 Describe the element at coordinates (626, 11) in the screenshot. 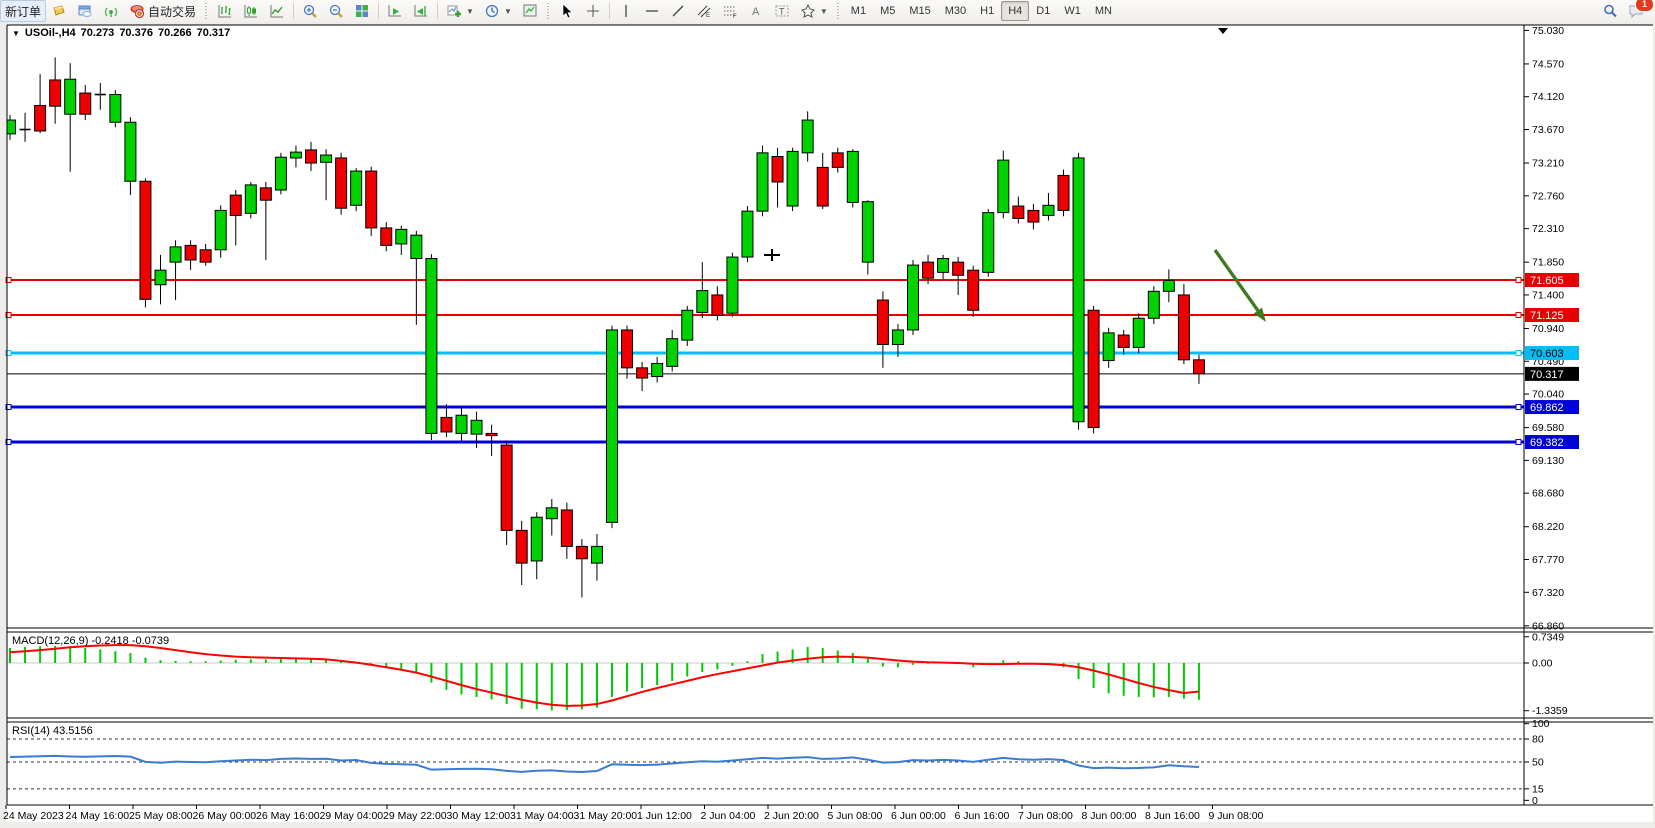

I see `vertical-line-button` at that location.